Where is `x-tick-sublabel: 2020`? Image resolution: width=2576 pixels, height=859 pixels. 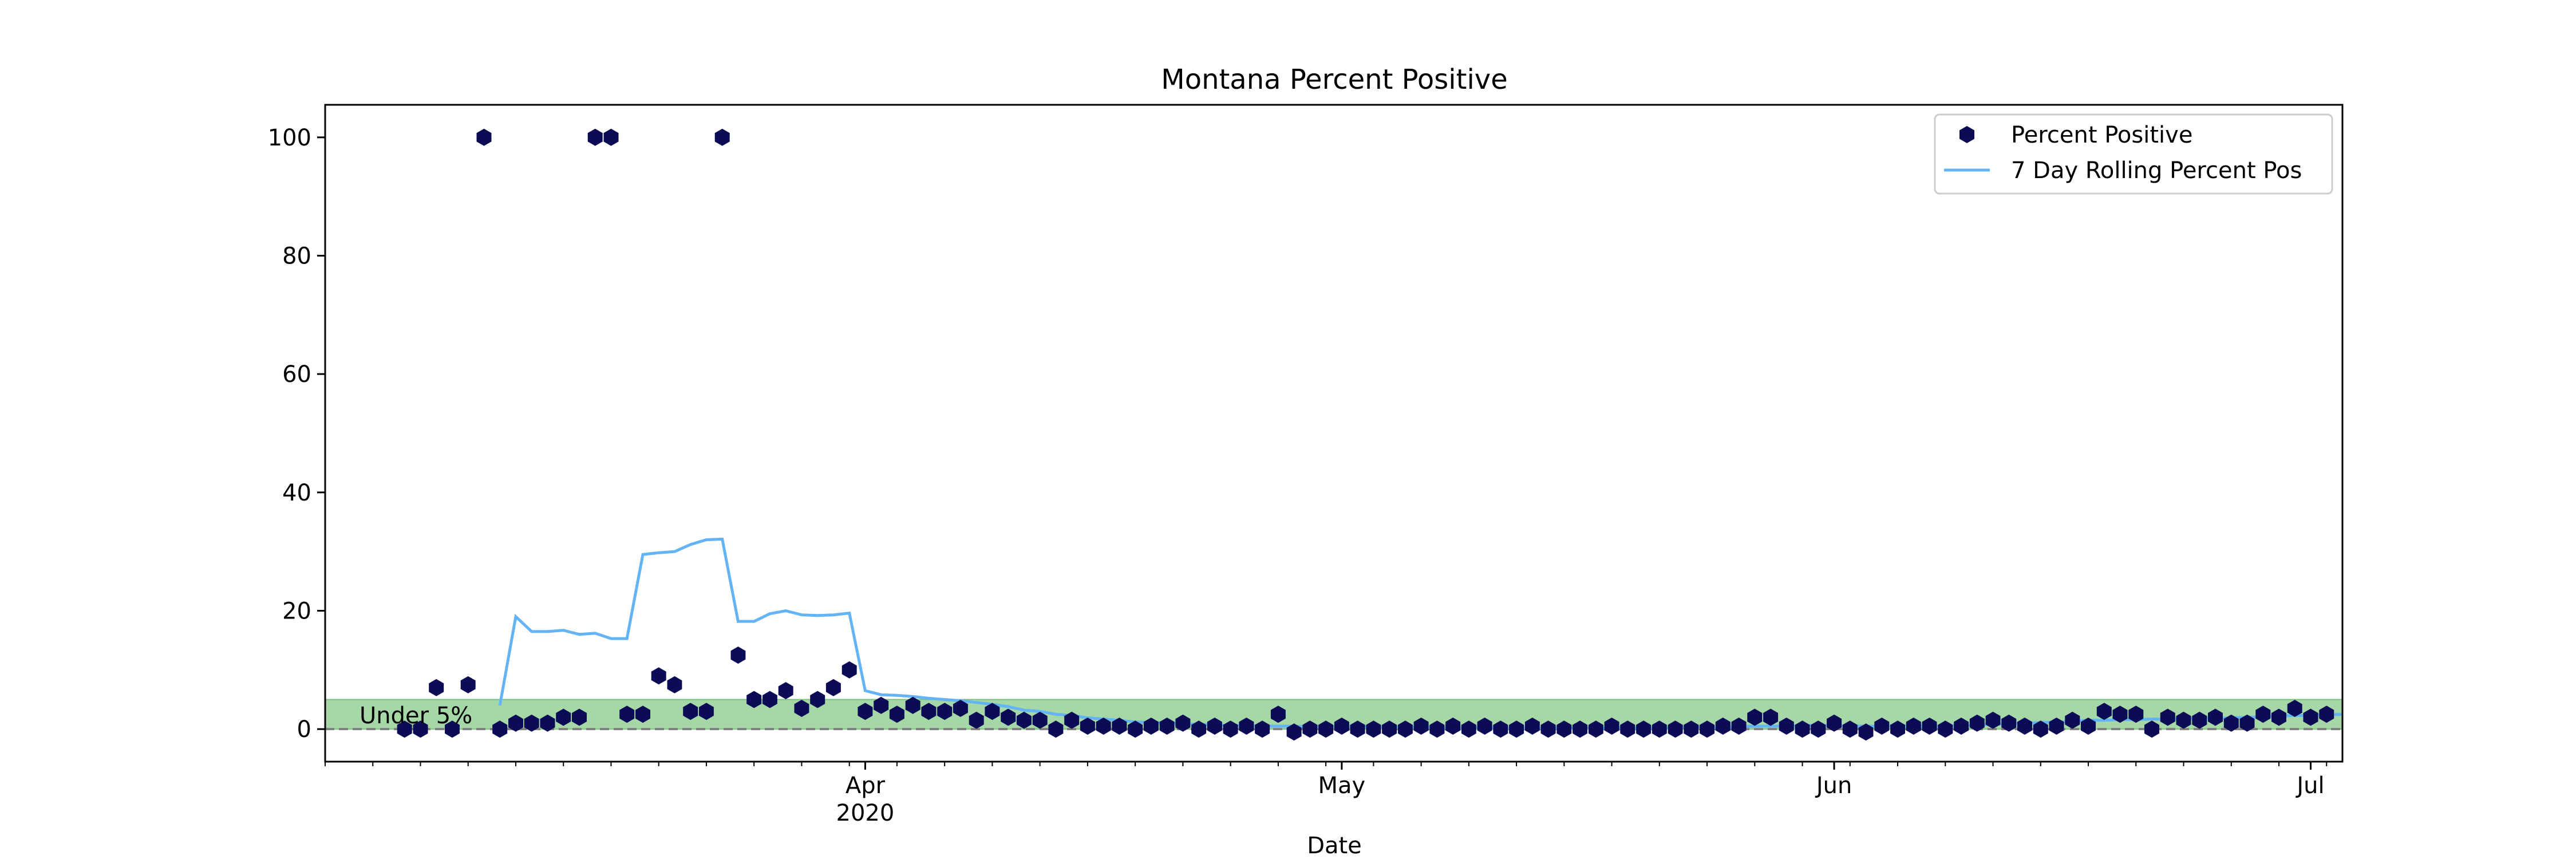
x-tick-sublabel: 2020 is located at coordinates (865, 813).